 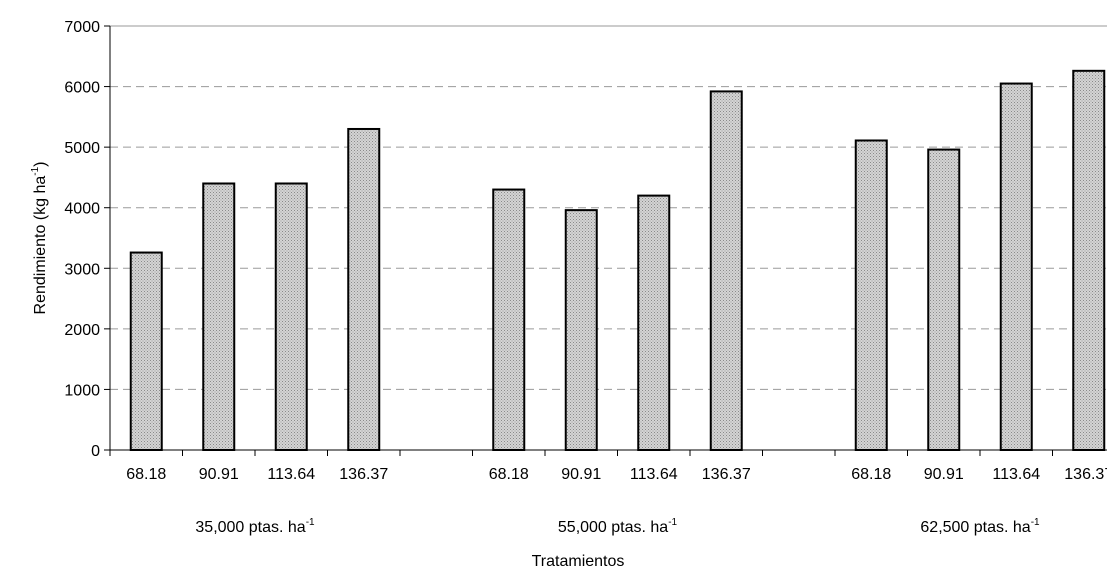 What do you see at coordinates (82, 148) in the screenshot?
I see `y-tick-label: 5000` at bounding box center [82, 148].